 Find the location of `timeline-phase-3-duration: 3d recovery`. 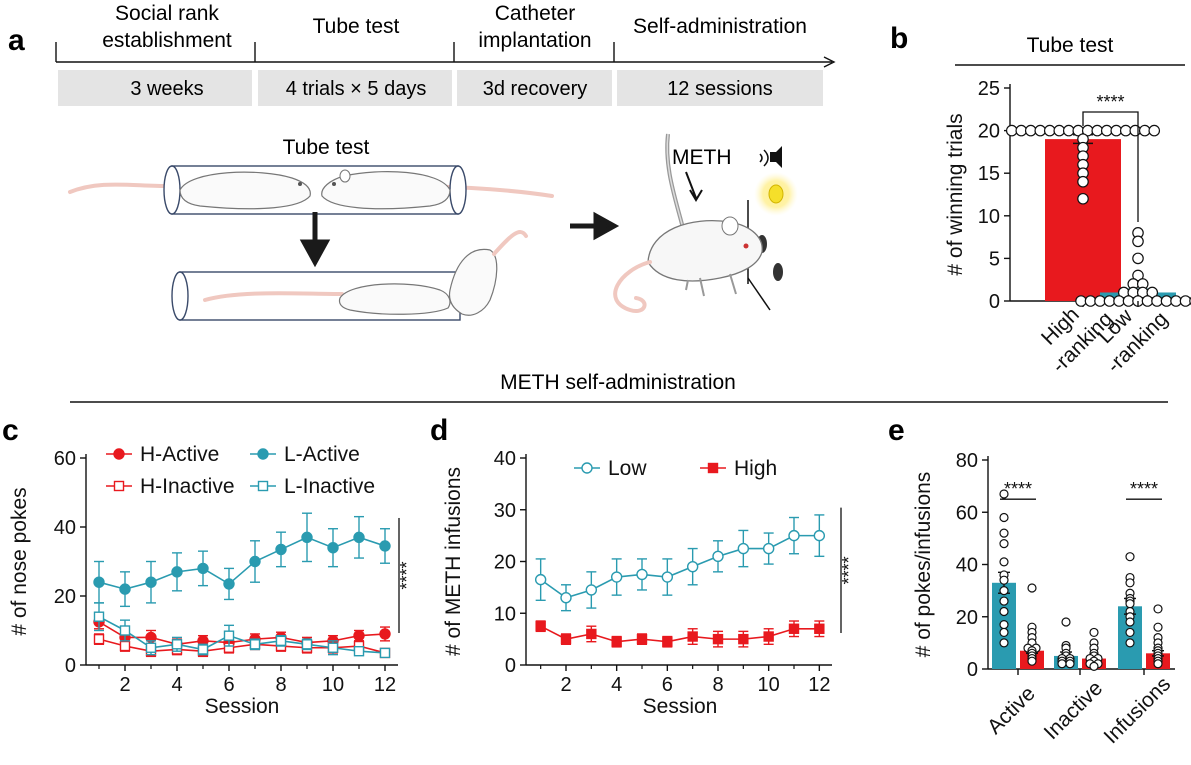

timeline-phase-3-duration: 3d recovery is located at coordinates (535, 89).